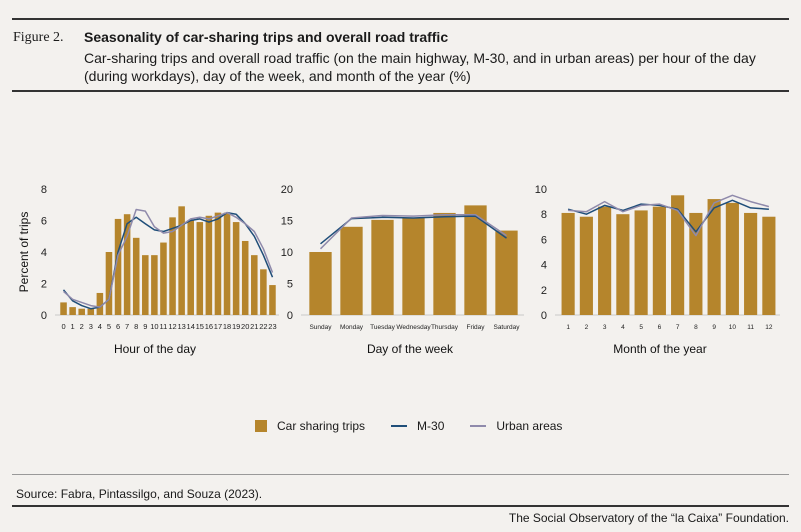 The height and width of the screenshot is (532, 801). I want to click on x-tick-label: 7, so click(127, 326).